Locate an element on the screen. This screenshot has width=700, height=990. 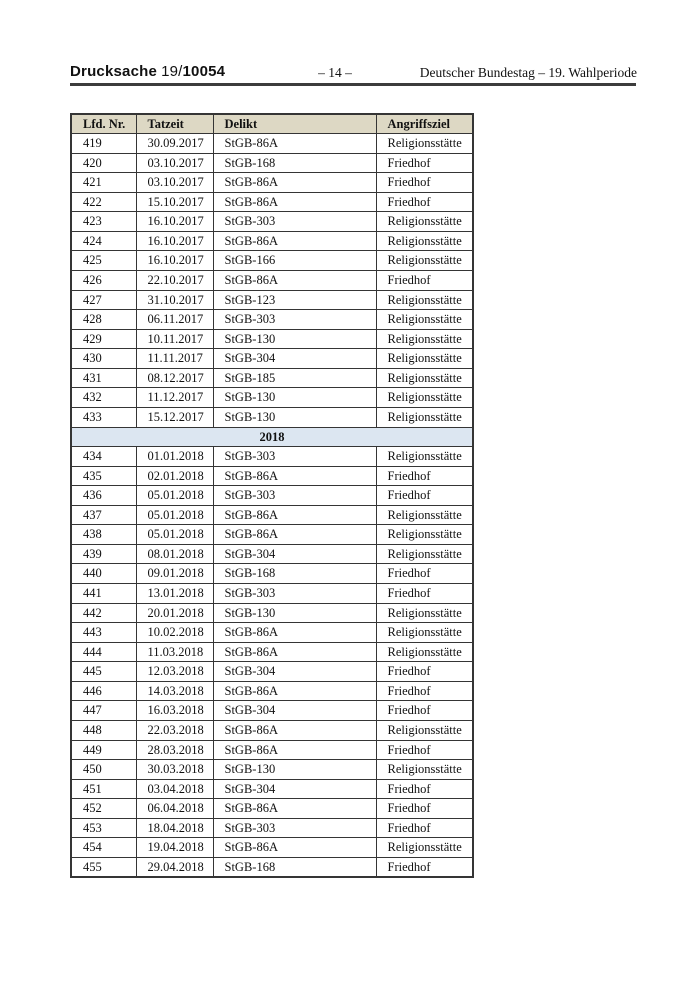
doc-title: Drucksache 19/10054 is located at coordinates (147, 71).